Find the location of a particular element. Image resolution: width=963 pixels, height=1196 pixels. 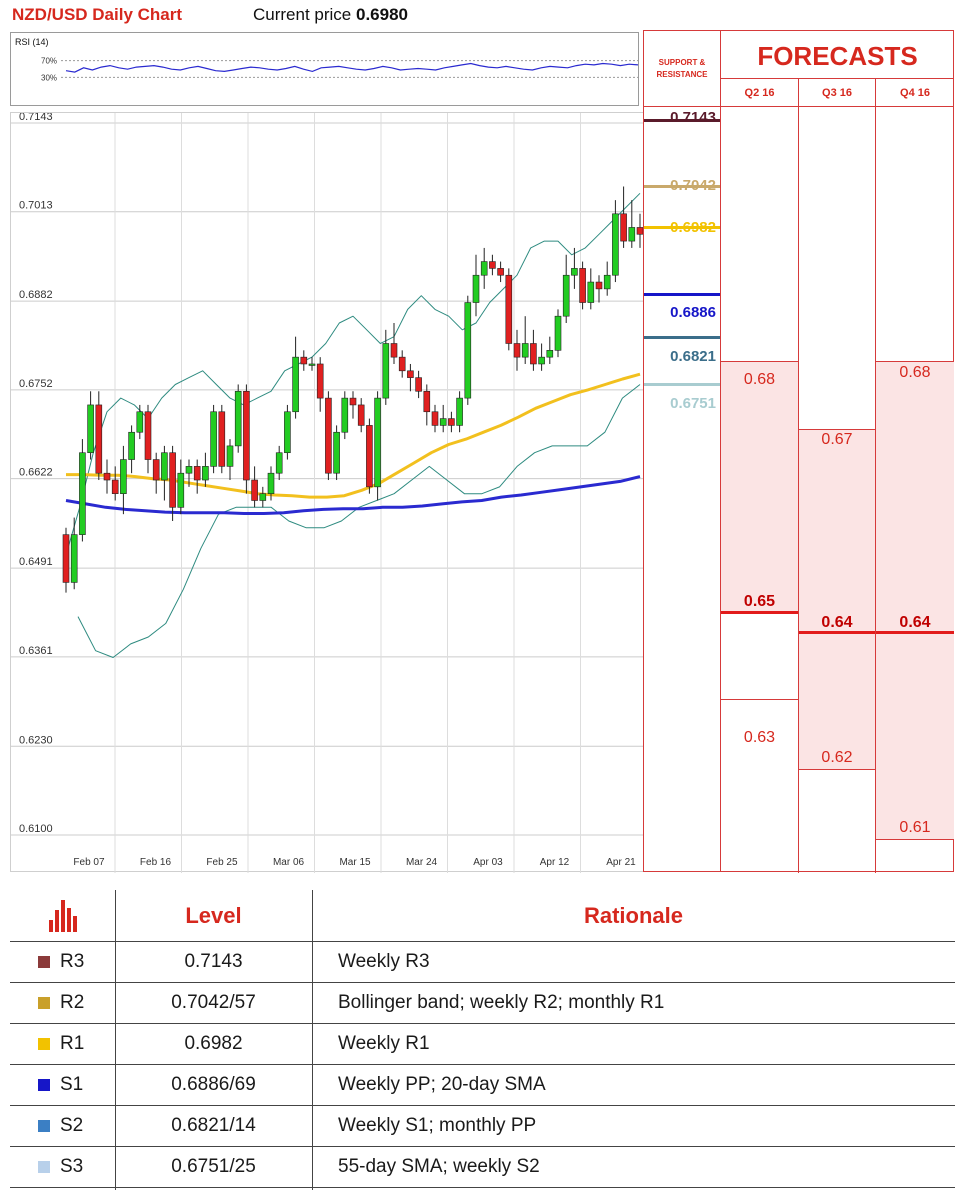

forecast-column: Q3 16 0.67 0.64 0.62 is located at coordinates (837, 476).